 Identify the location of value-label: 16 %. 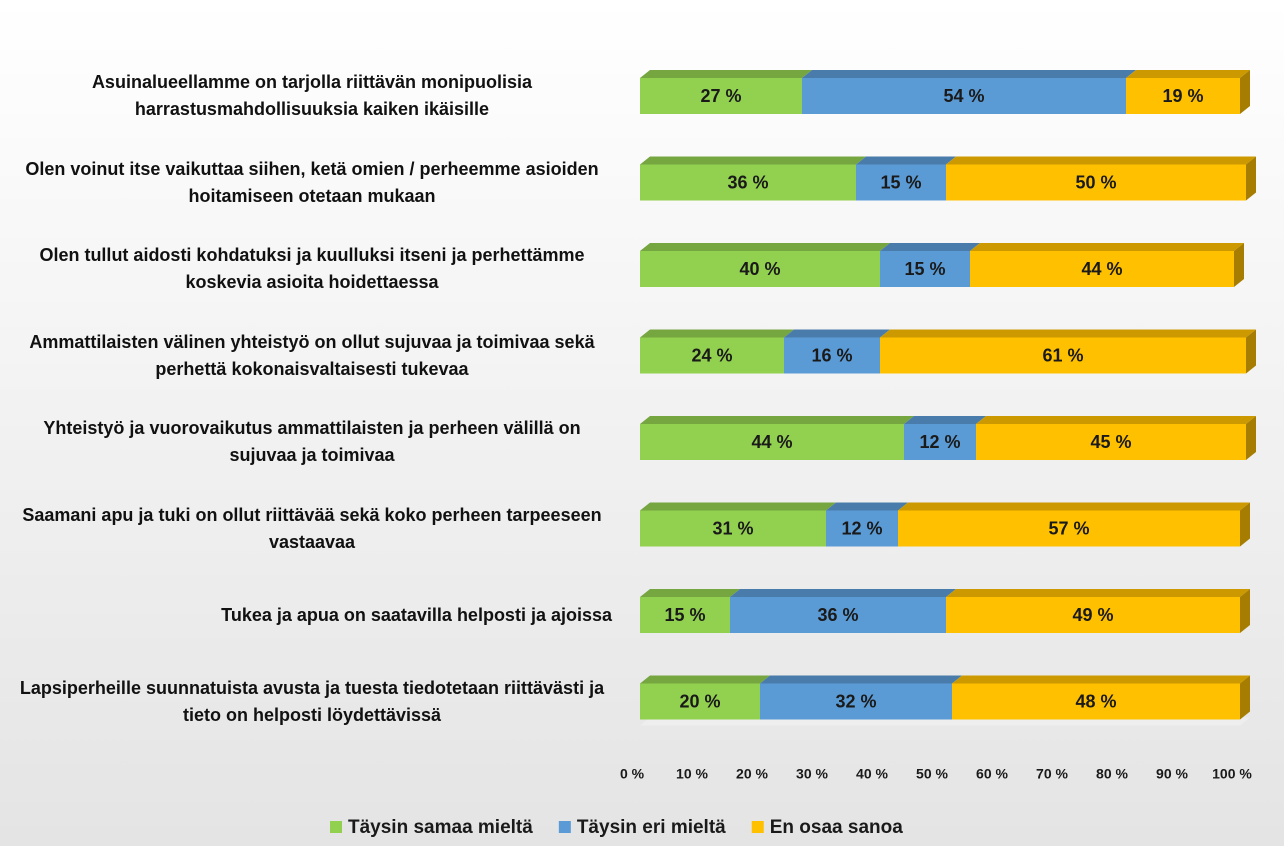
(831, 355).